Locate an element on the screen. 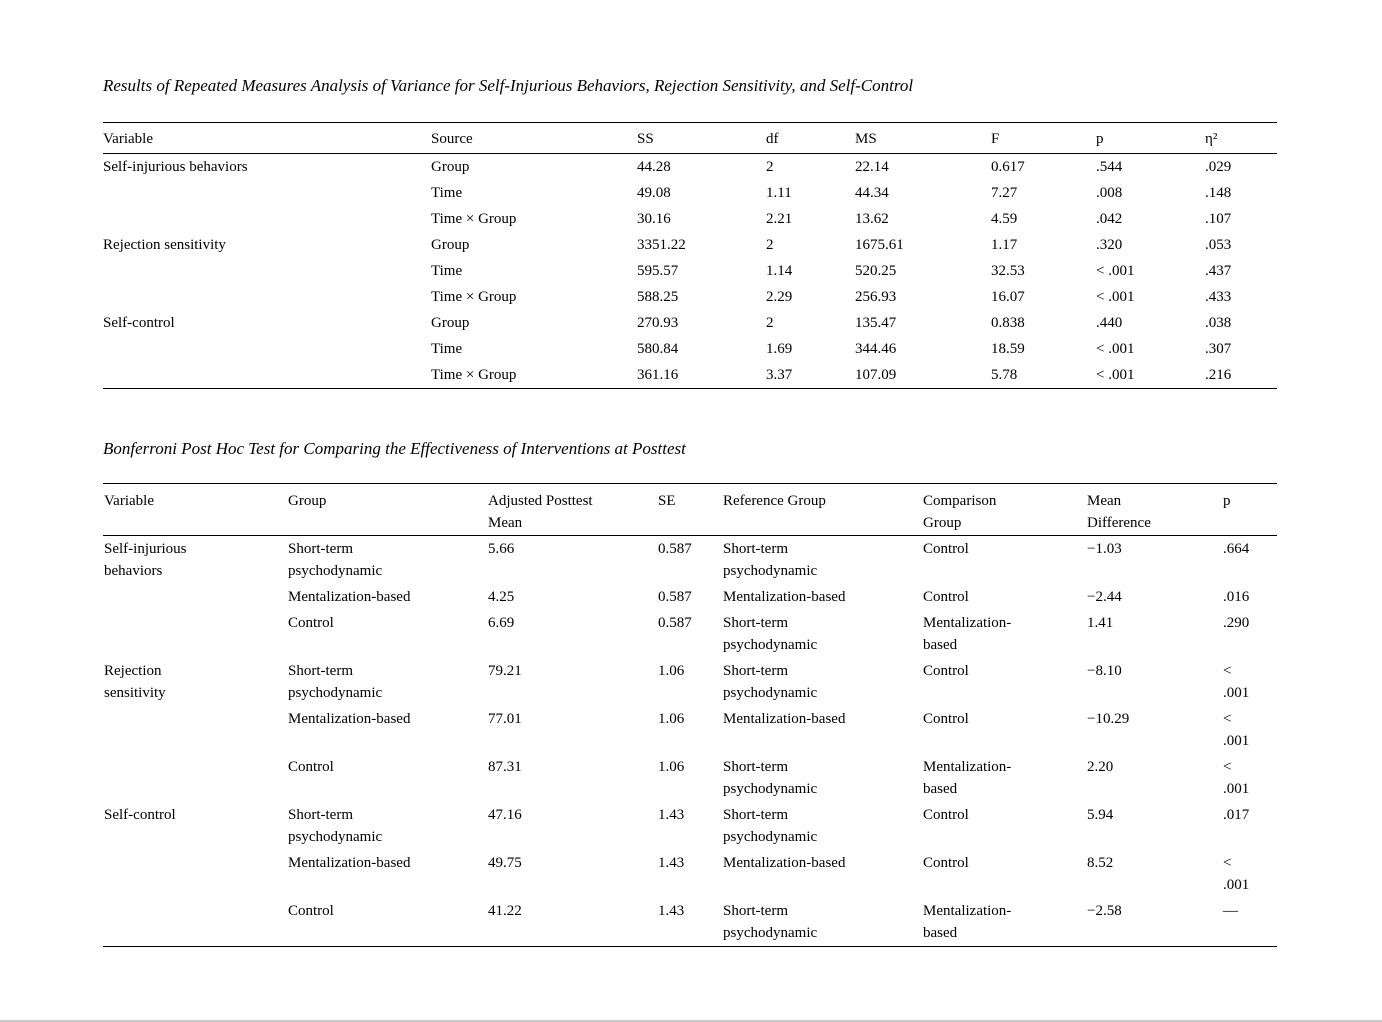 The image size is (1382, 1022). cell-adjusted-mean: 4.25 is located at coordinates (501, 597).